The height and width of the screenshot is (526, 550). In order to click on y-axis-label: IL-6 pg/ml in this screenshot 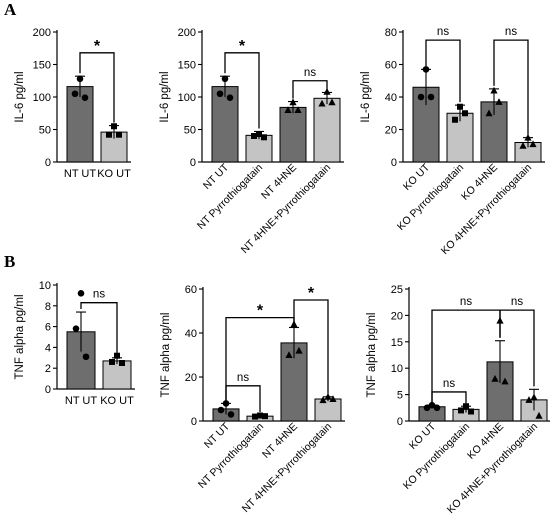, I will do `click(165, 96)`.